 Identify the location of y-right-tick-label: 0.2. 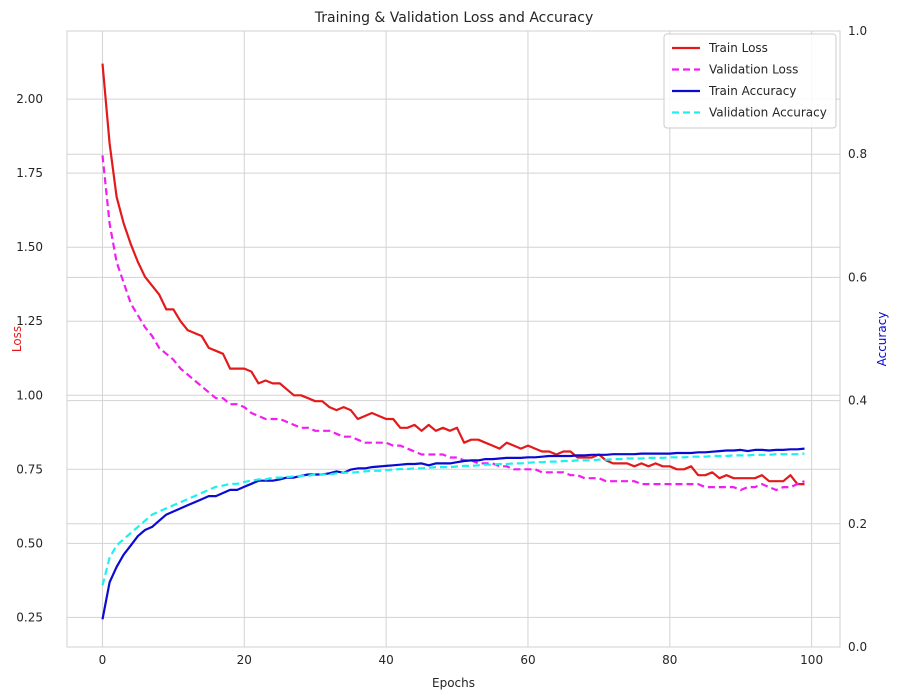
(857, 524).